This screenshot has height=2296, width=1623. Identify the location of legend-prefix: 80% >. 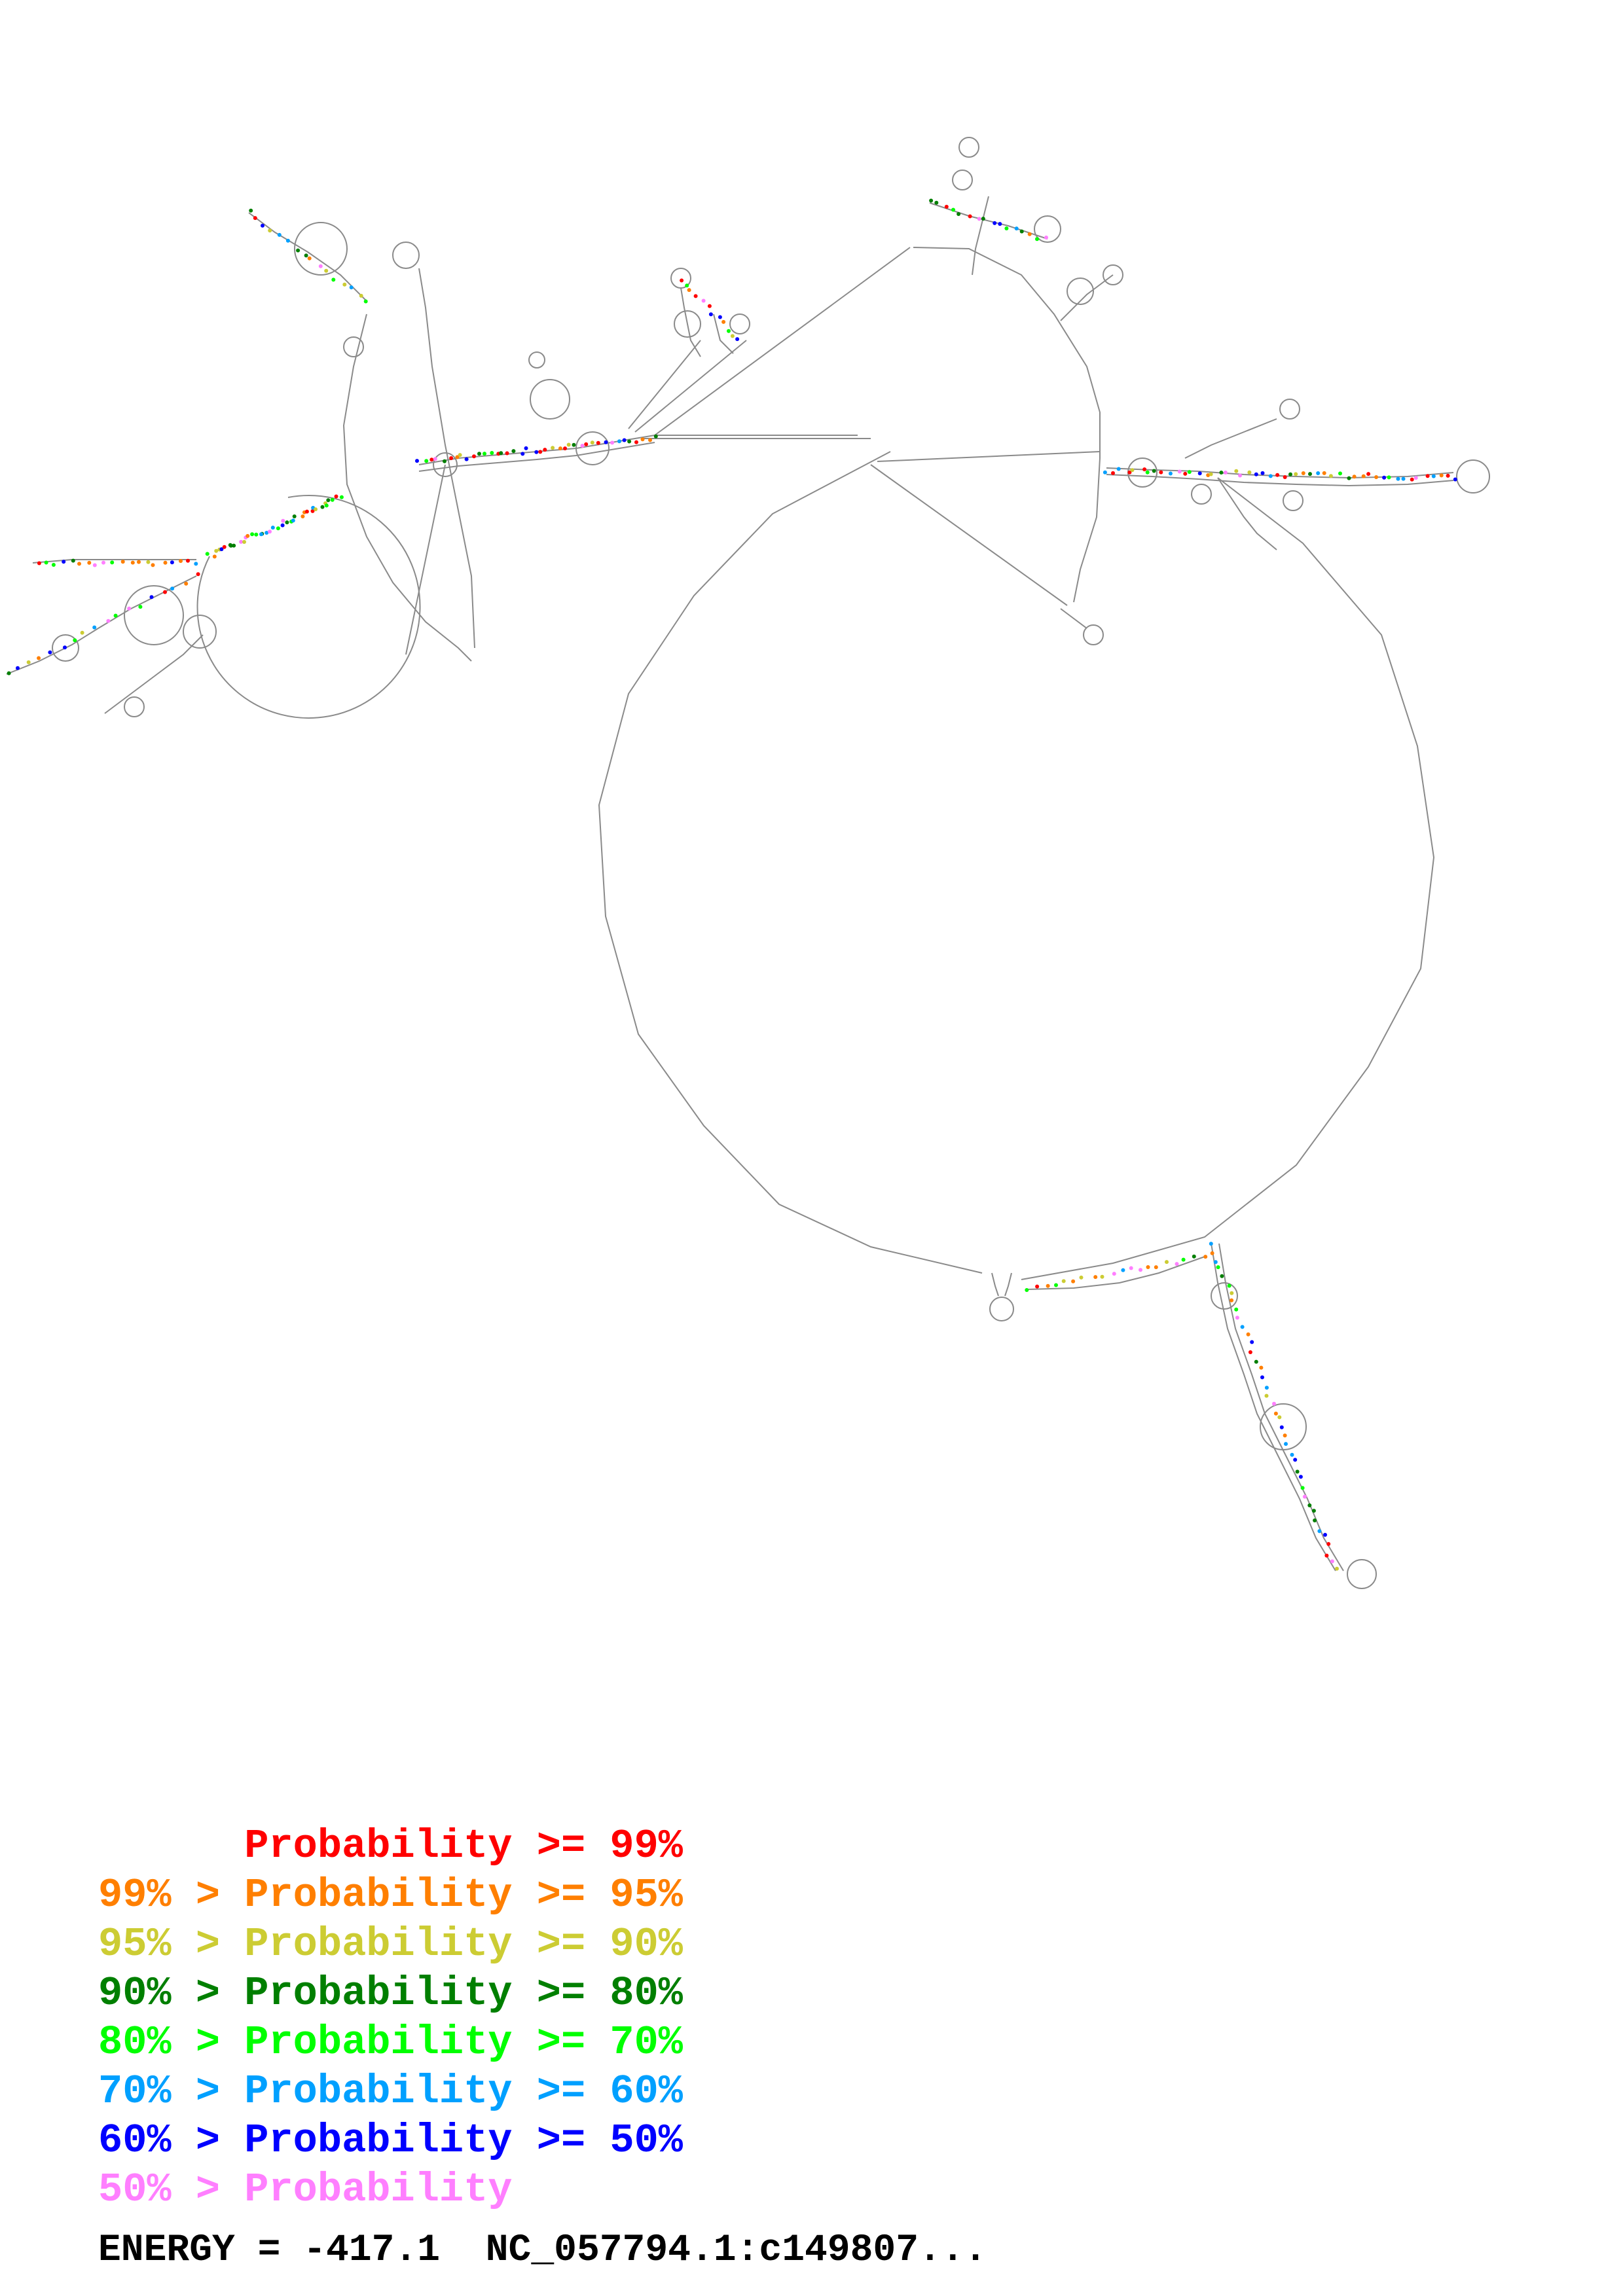
(159, 2042).